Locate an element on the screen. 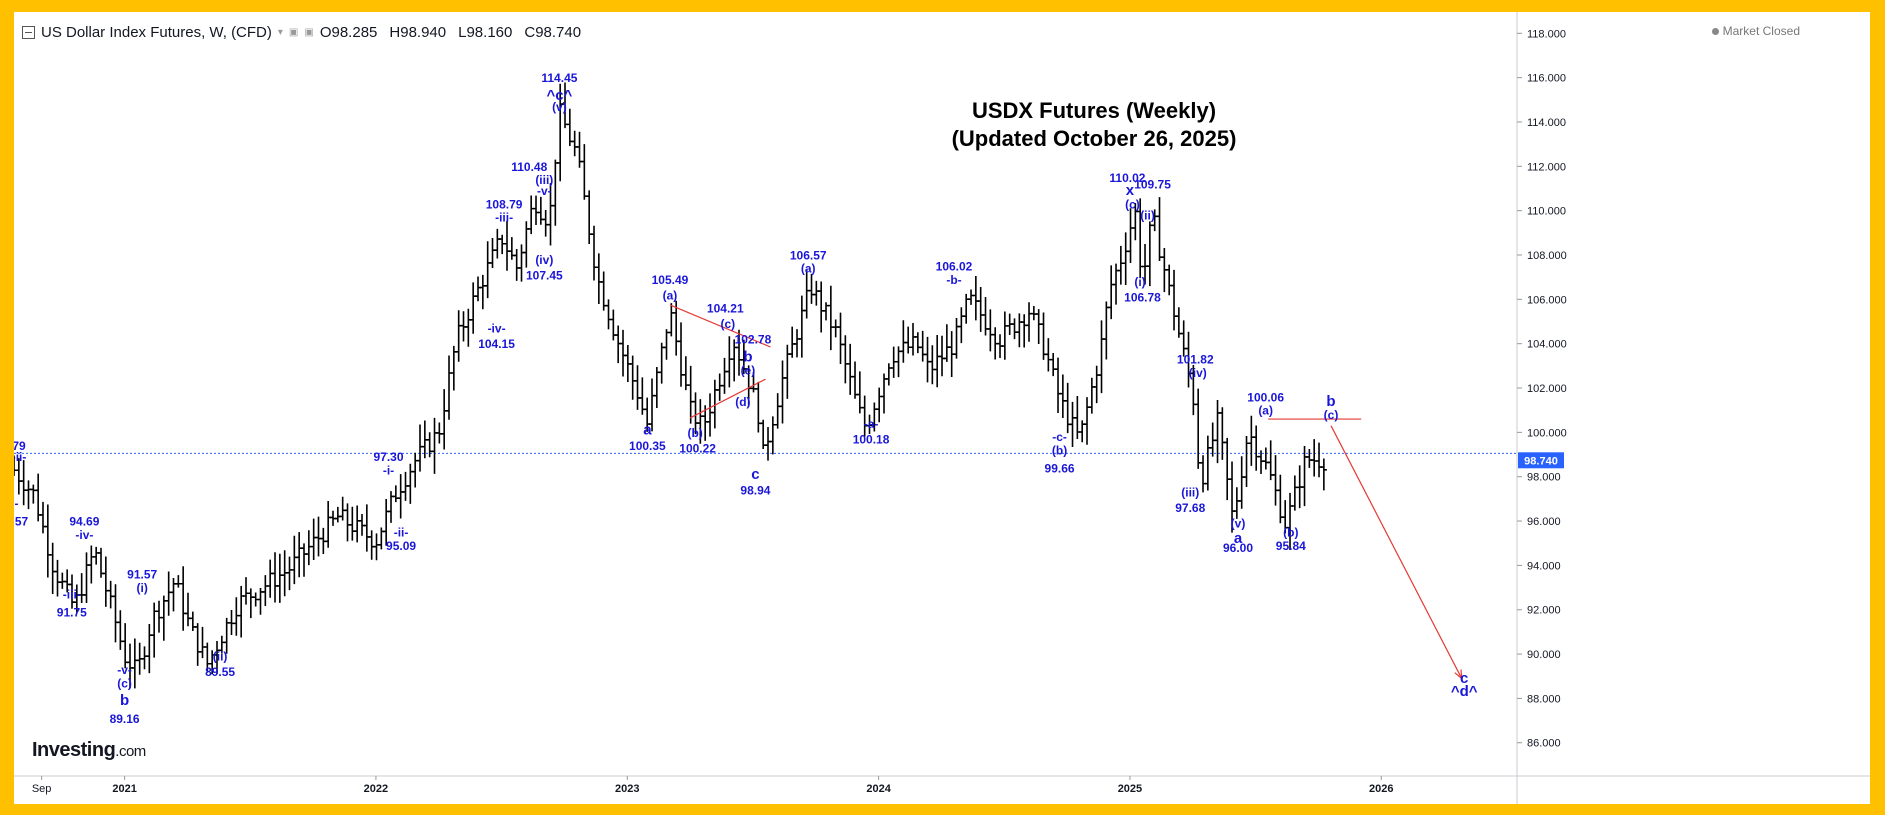  settings-icon: ▣ is located at coordinates (293, 32).